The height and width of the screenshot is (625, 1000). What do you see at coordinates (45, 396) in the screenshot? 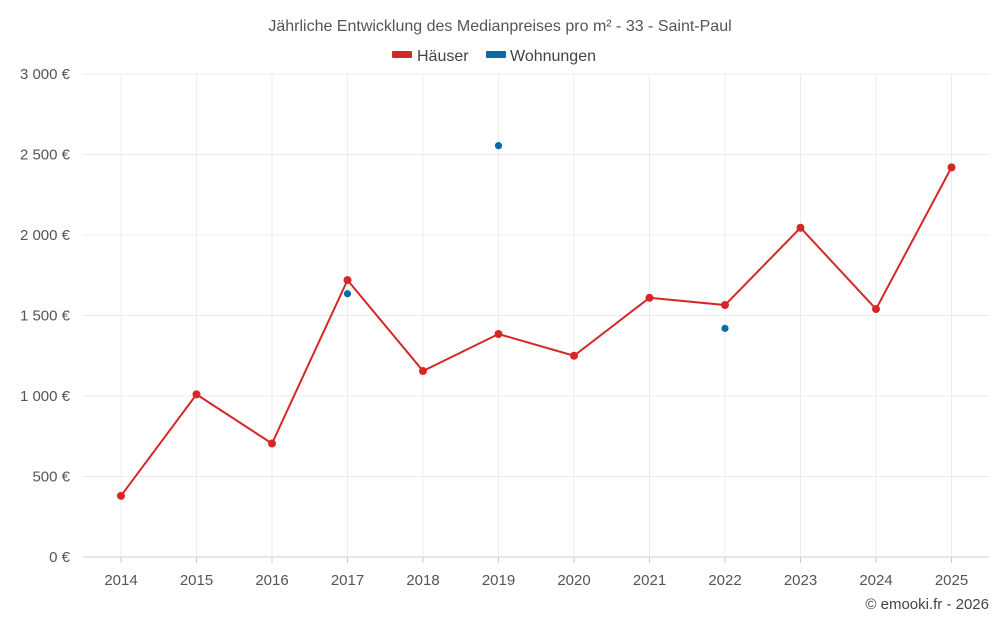
I see `y-tick-label: 1 000 €` at bounding box center [45, 396].